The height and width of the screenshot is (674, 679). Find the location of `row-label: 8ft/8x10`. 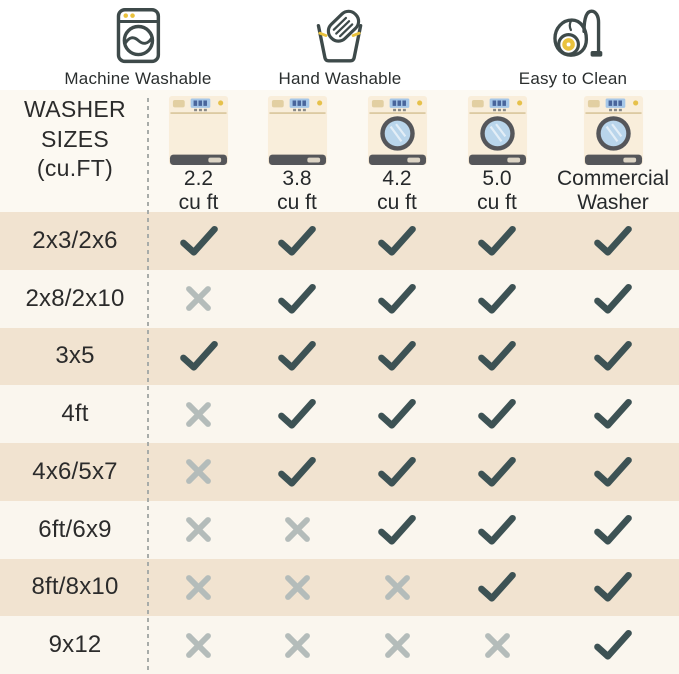

row-label: 8ft/8x10 is located at coordinates (75, 587).